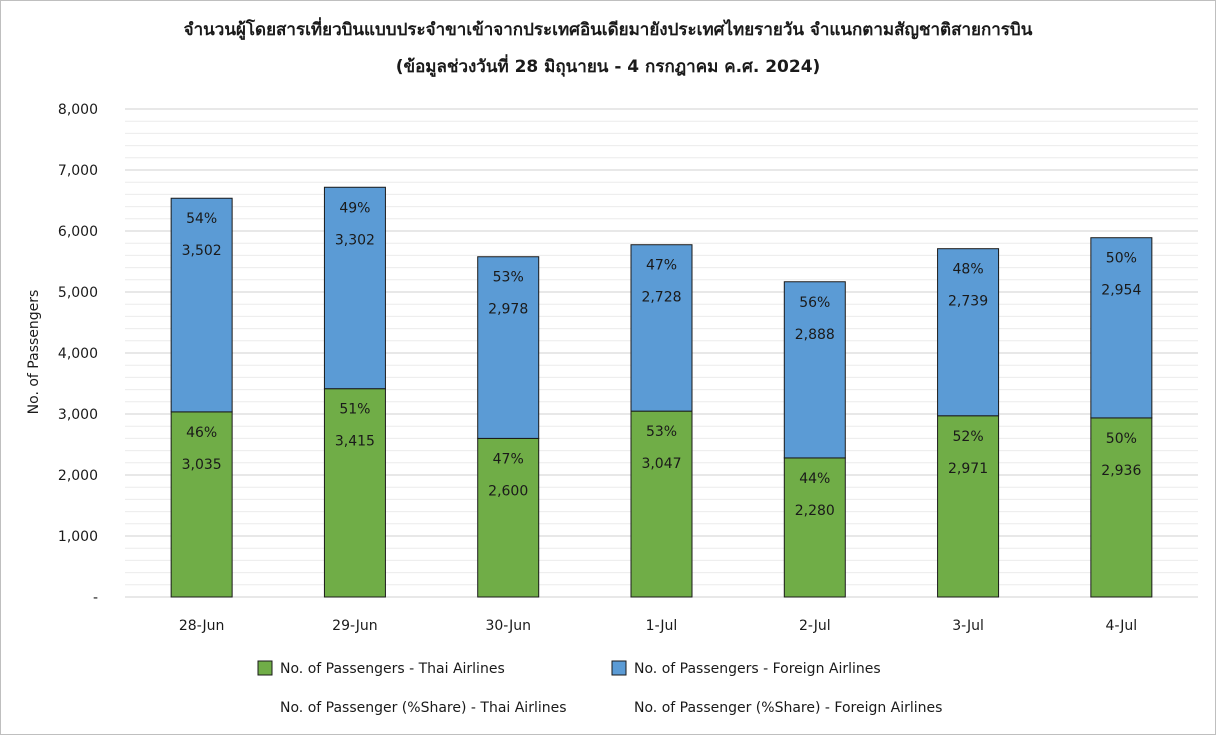 The height and width of the screenshot is (735, 1216). Describe the element at coordinates (1122, 626) in the screenshot. I see `x-tick-label: 4-Jul` at that location.